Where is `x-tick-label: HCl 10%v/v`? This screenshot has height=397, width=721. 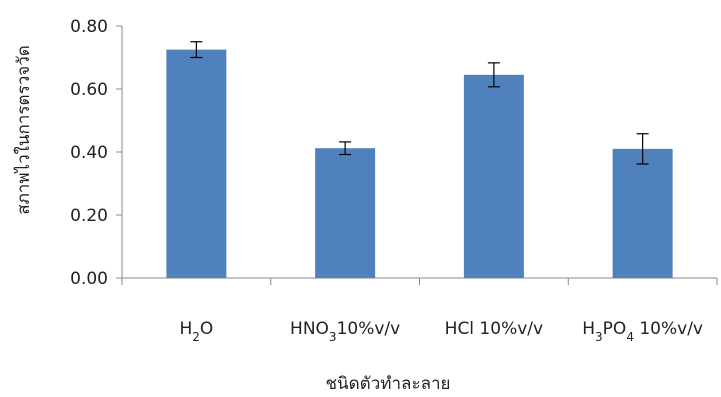
x-tick-label: HCl 10%v/v is located at coordinates (494, 329).